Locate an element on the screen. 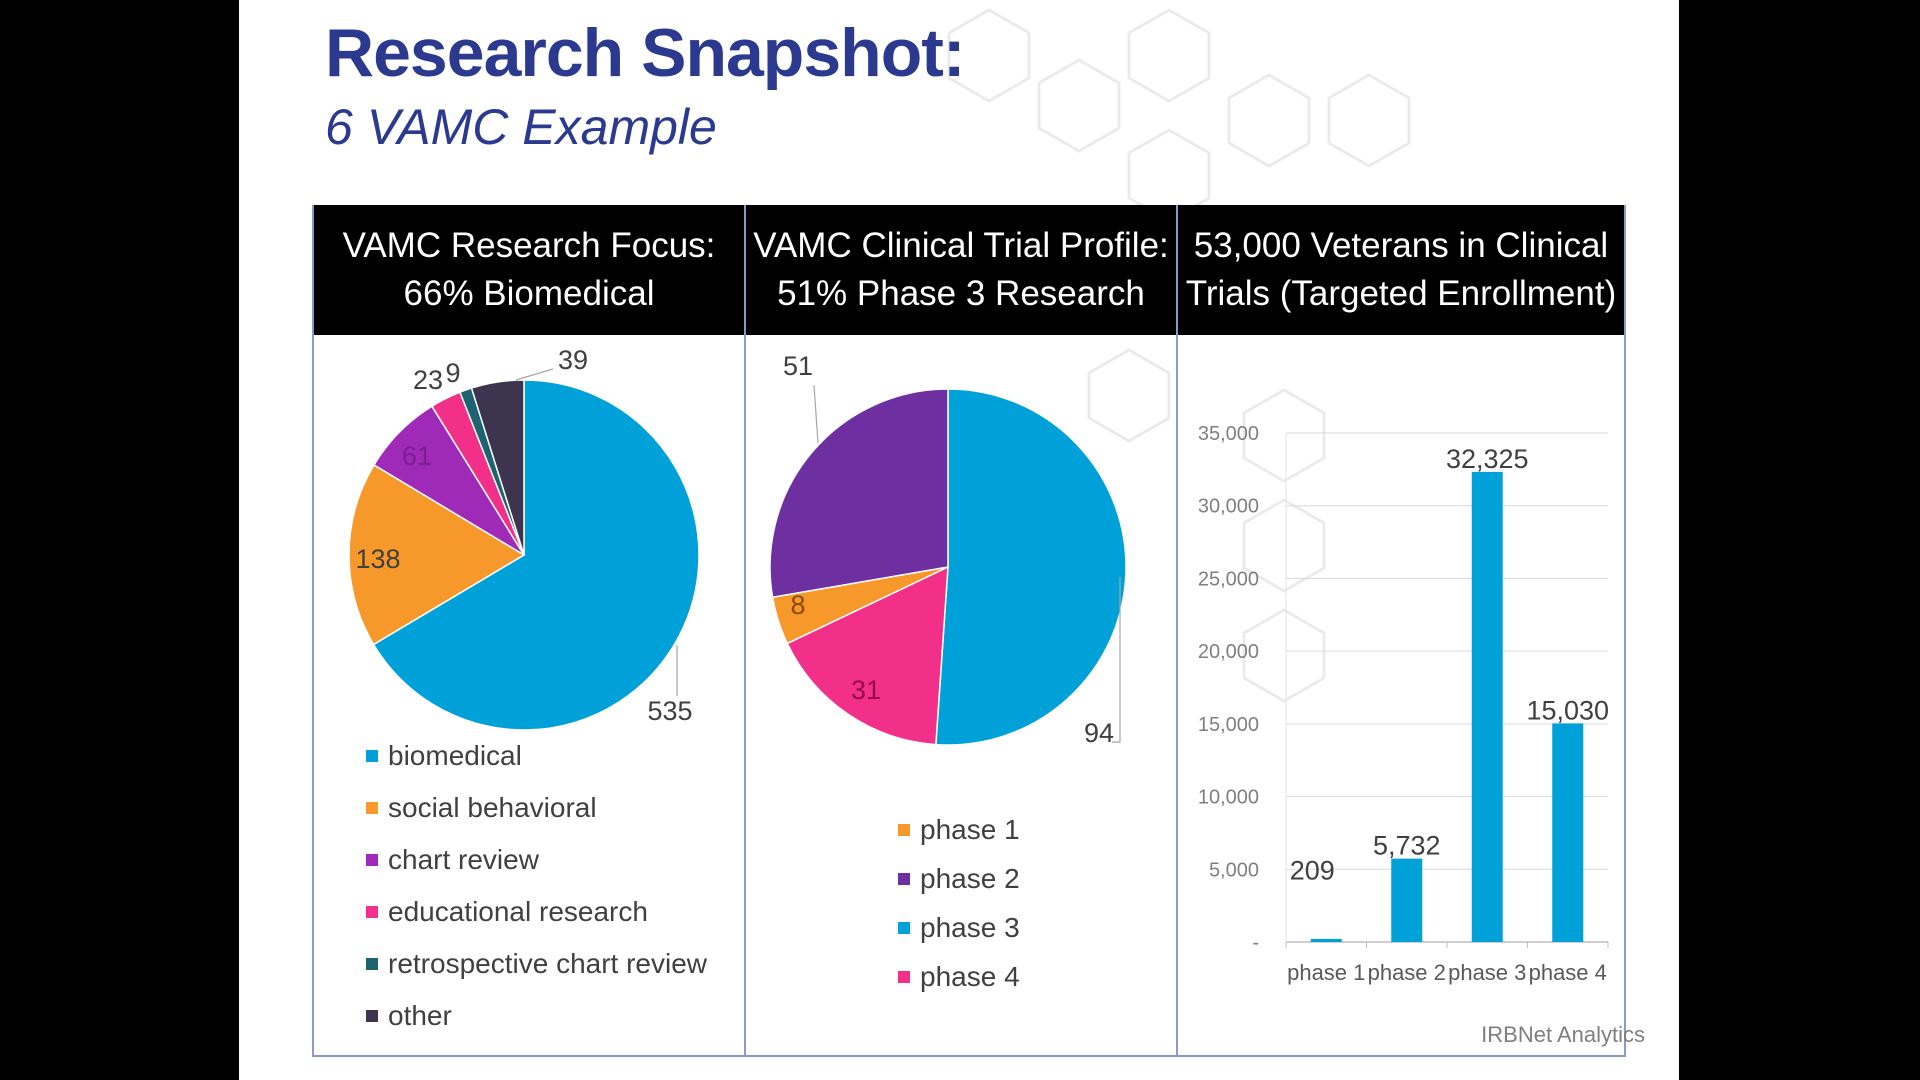  slide-subtitle: 6 VAMC Example is located at coordinates (521, 127).